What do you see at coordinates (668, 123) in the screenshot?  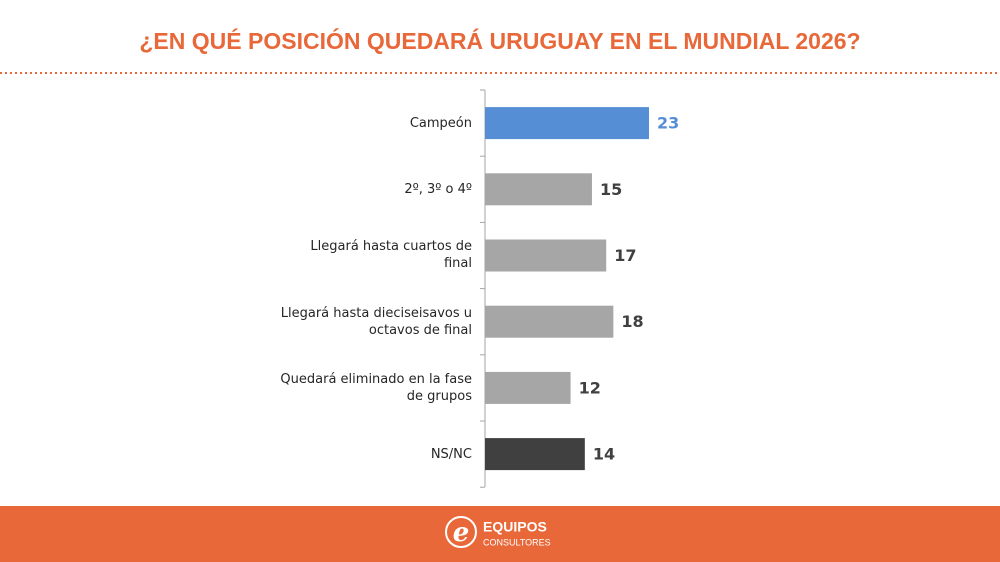 I see `value-label: 23` at bounding box center [668, 123].